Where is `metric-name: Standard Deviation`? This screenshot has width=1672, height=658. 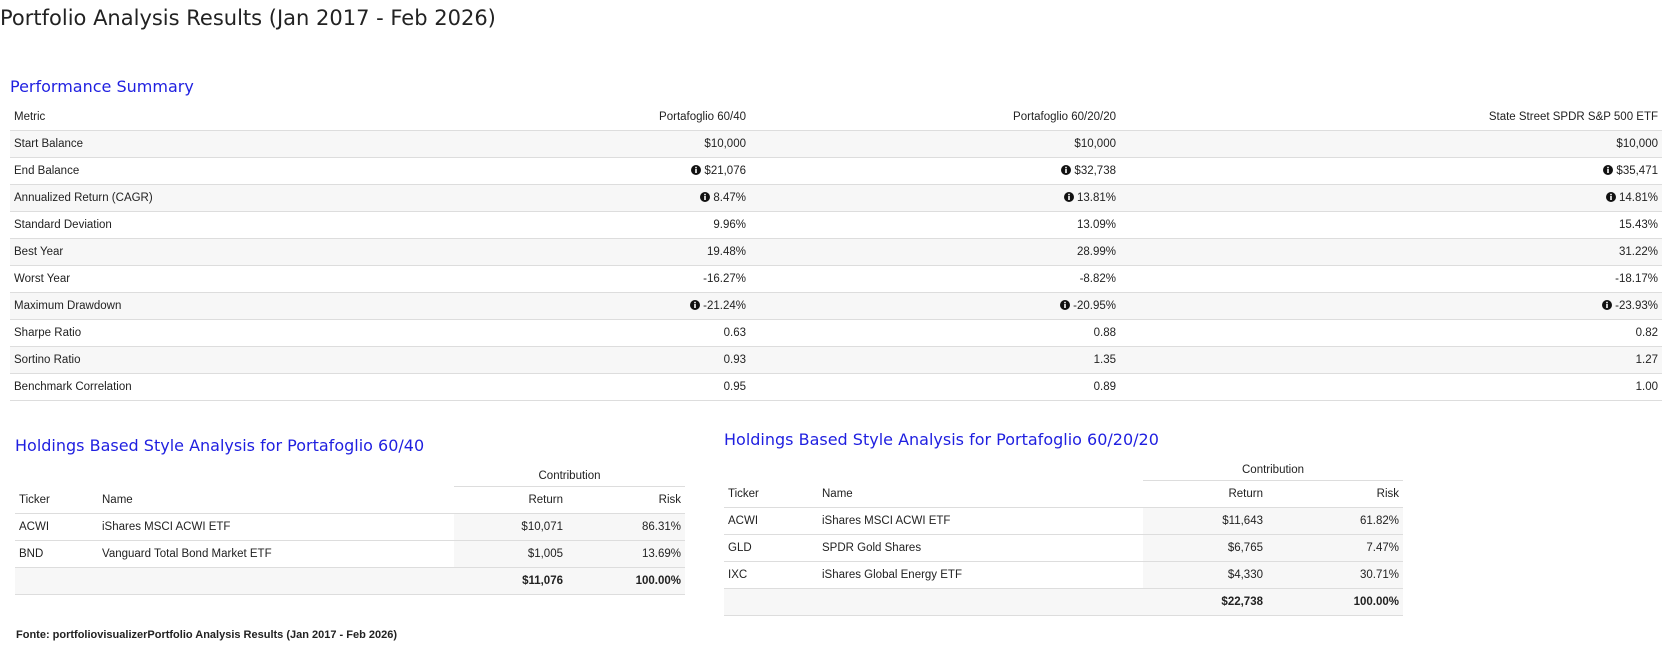 metric-name: Standard Deviation is located at coordinates (135, 225).